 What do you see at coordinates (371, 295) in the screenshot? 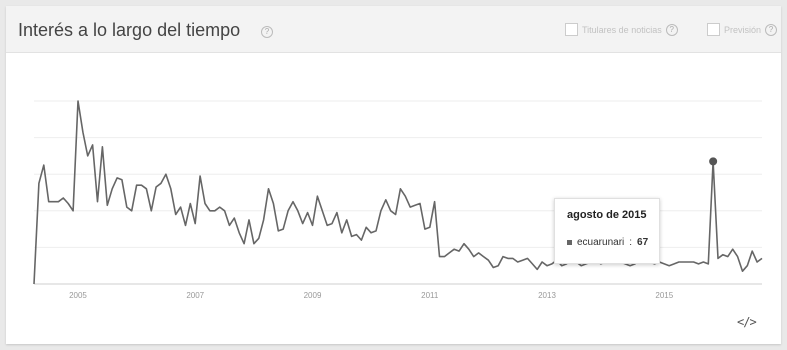
I see `x-axis-ticks: 2005 2007 2009 2011 2013 2015` at bounding box center [371, 295].